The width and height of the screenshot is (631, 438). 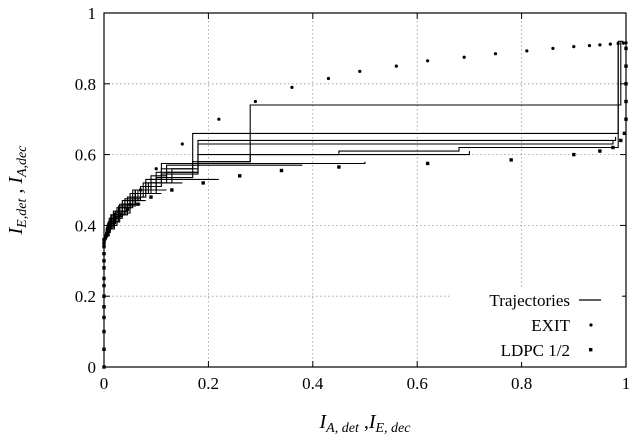 I want to click on y-axis-label-main2: I, so click(x=16, y=180).